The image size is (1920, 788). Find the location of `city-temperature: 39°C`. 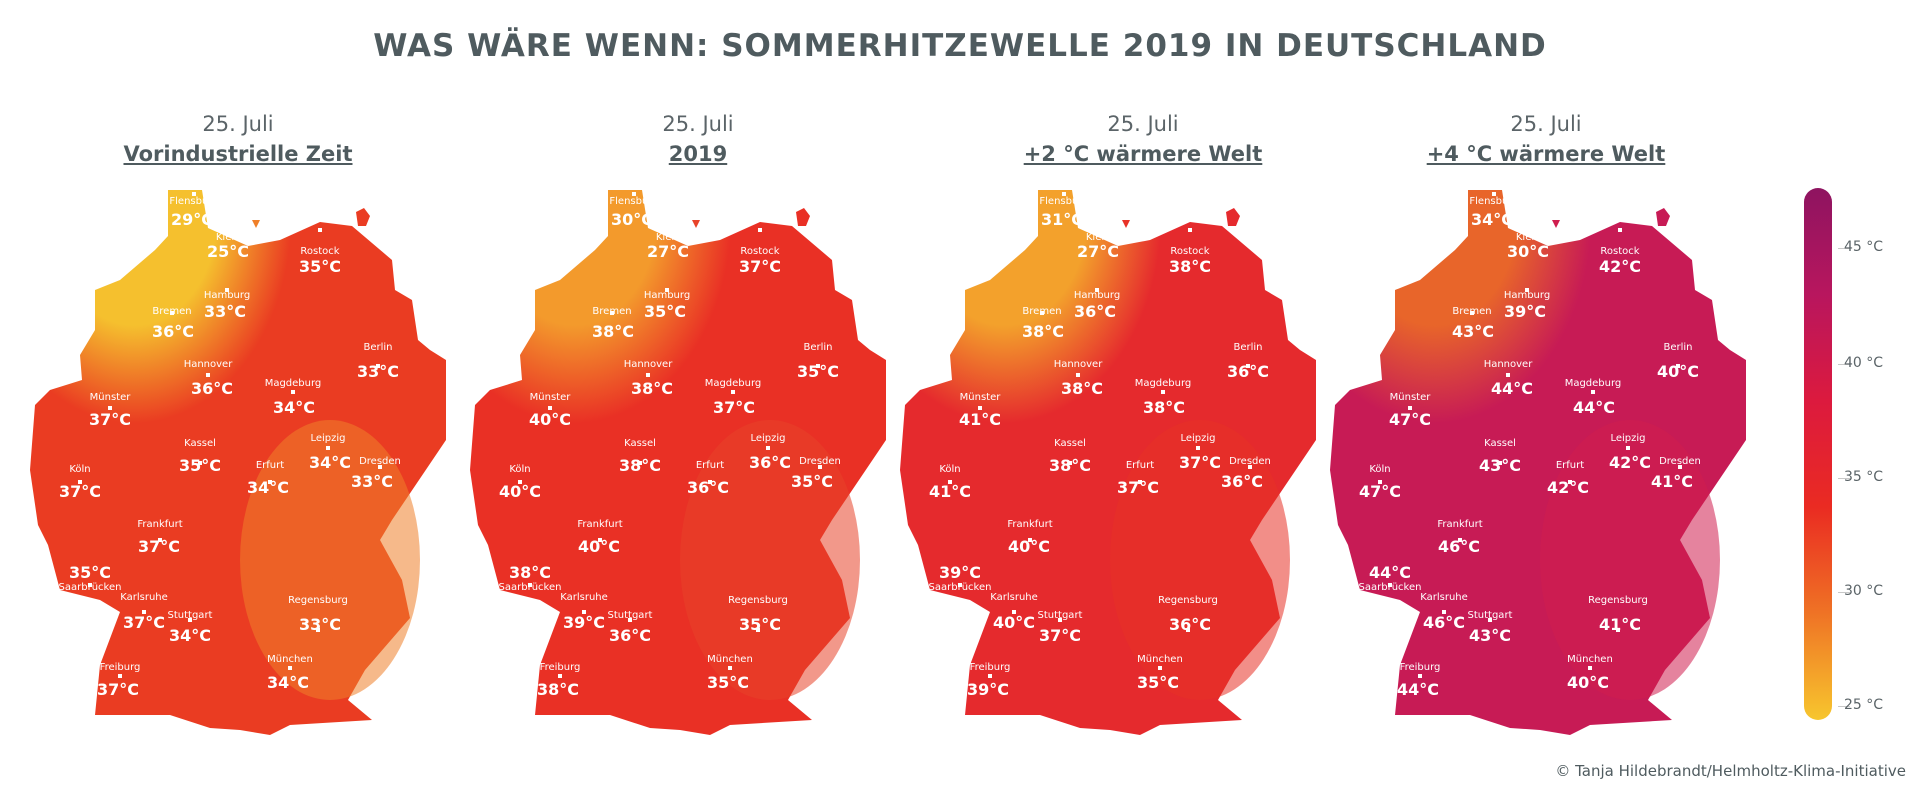

city-temperature: 39°C is located at coordinates (988, 689).